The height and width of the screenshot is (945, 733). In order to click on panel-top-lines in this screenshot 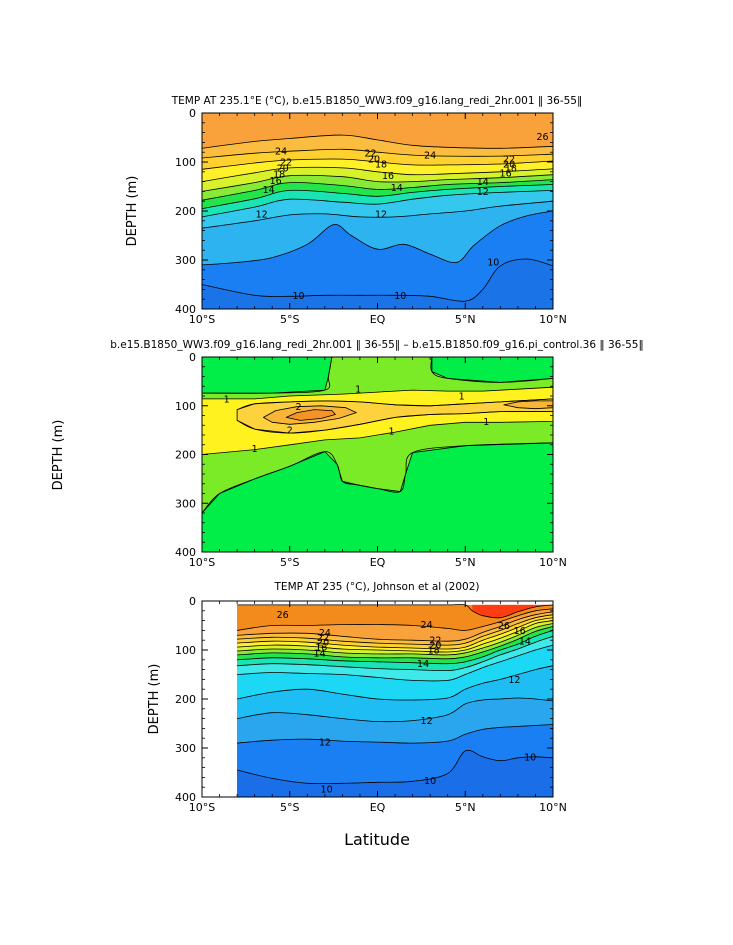, I will do `click(377, 218)`.